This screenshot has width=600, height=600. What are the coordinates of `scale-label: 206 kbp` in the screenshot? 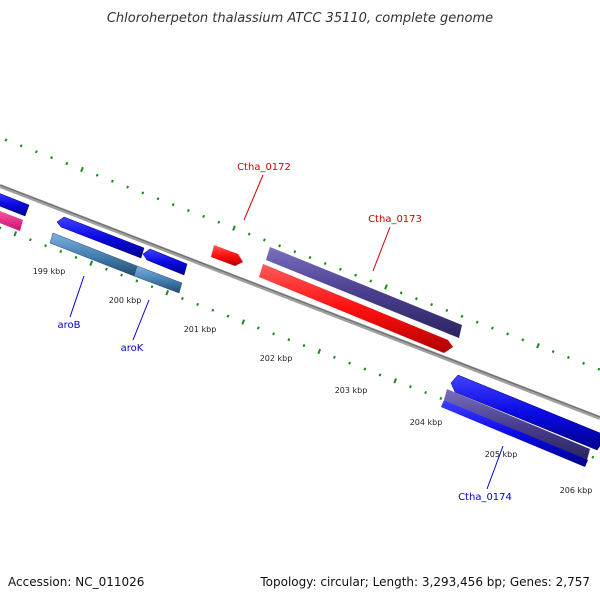 It's located at (576, 490).